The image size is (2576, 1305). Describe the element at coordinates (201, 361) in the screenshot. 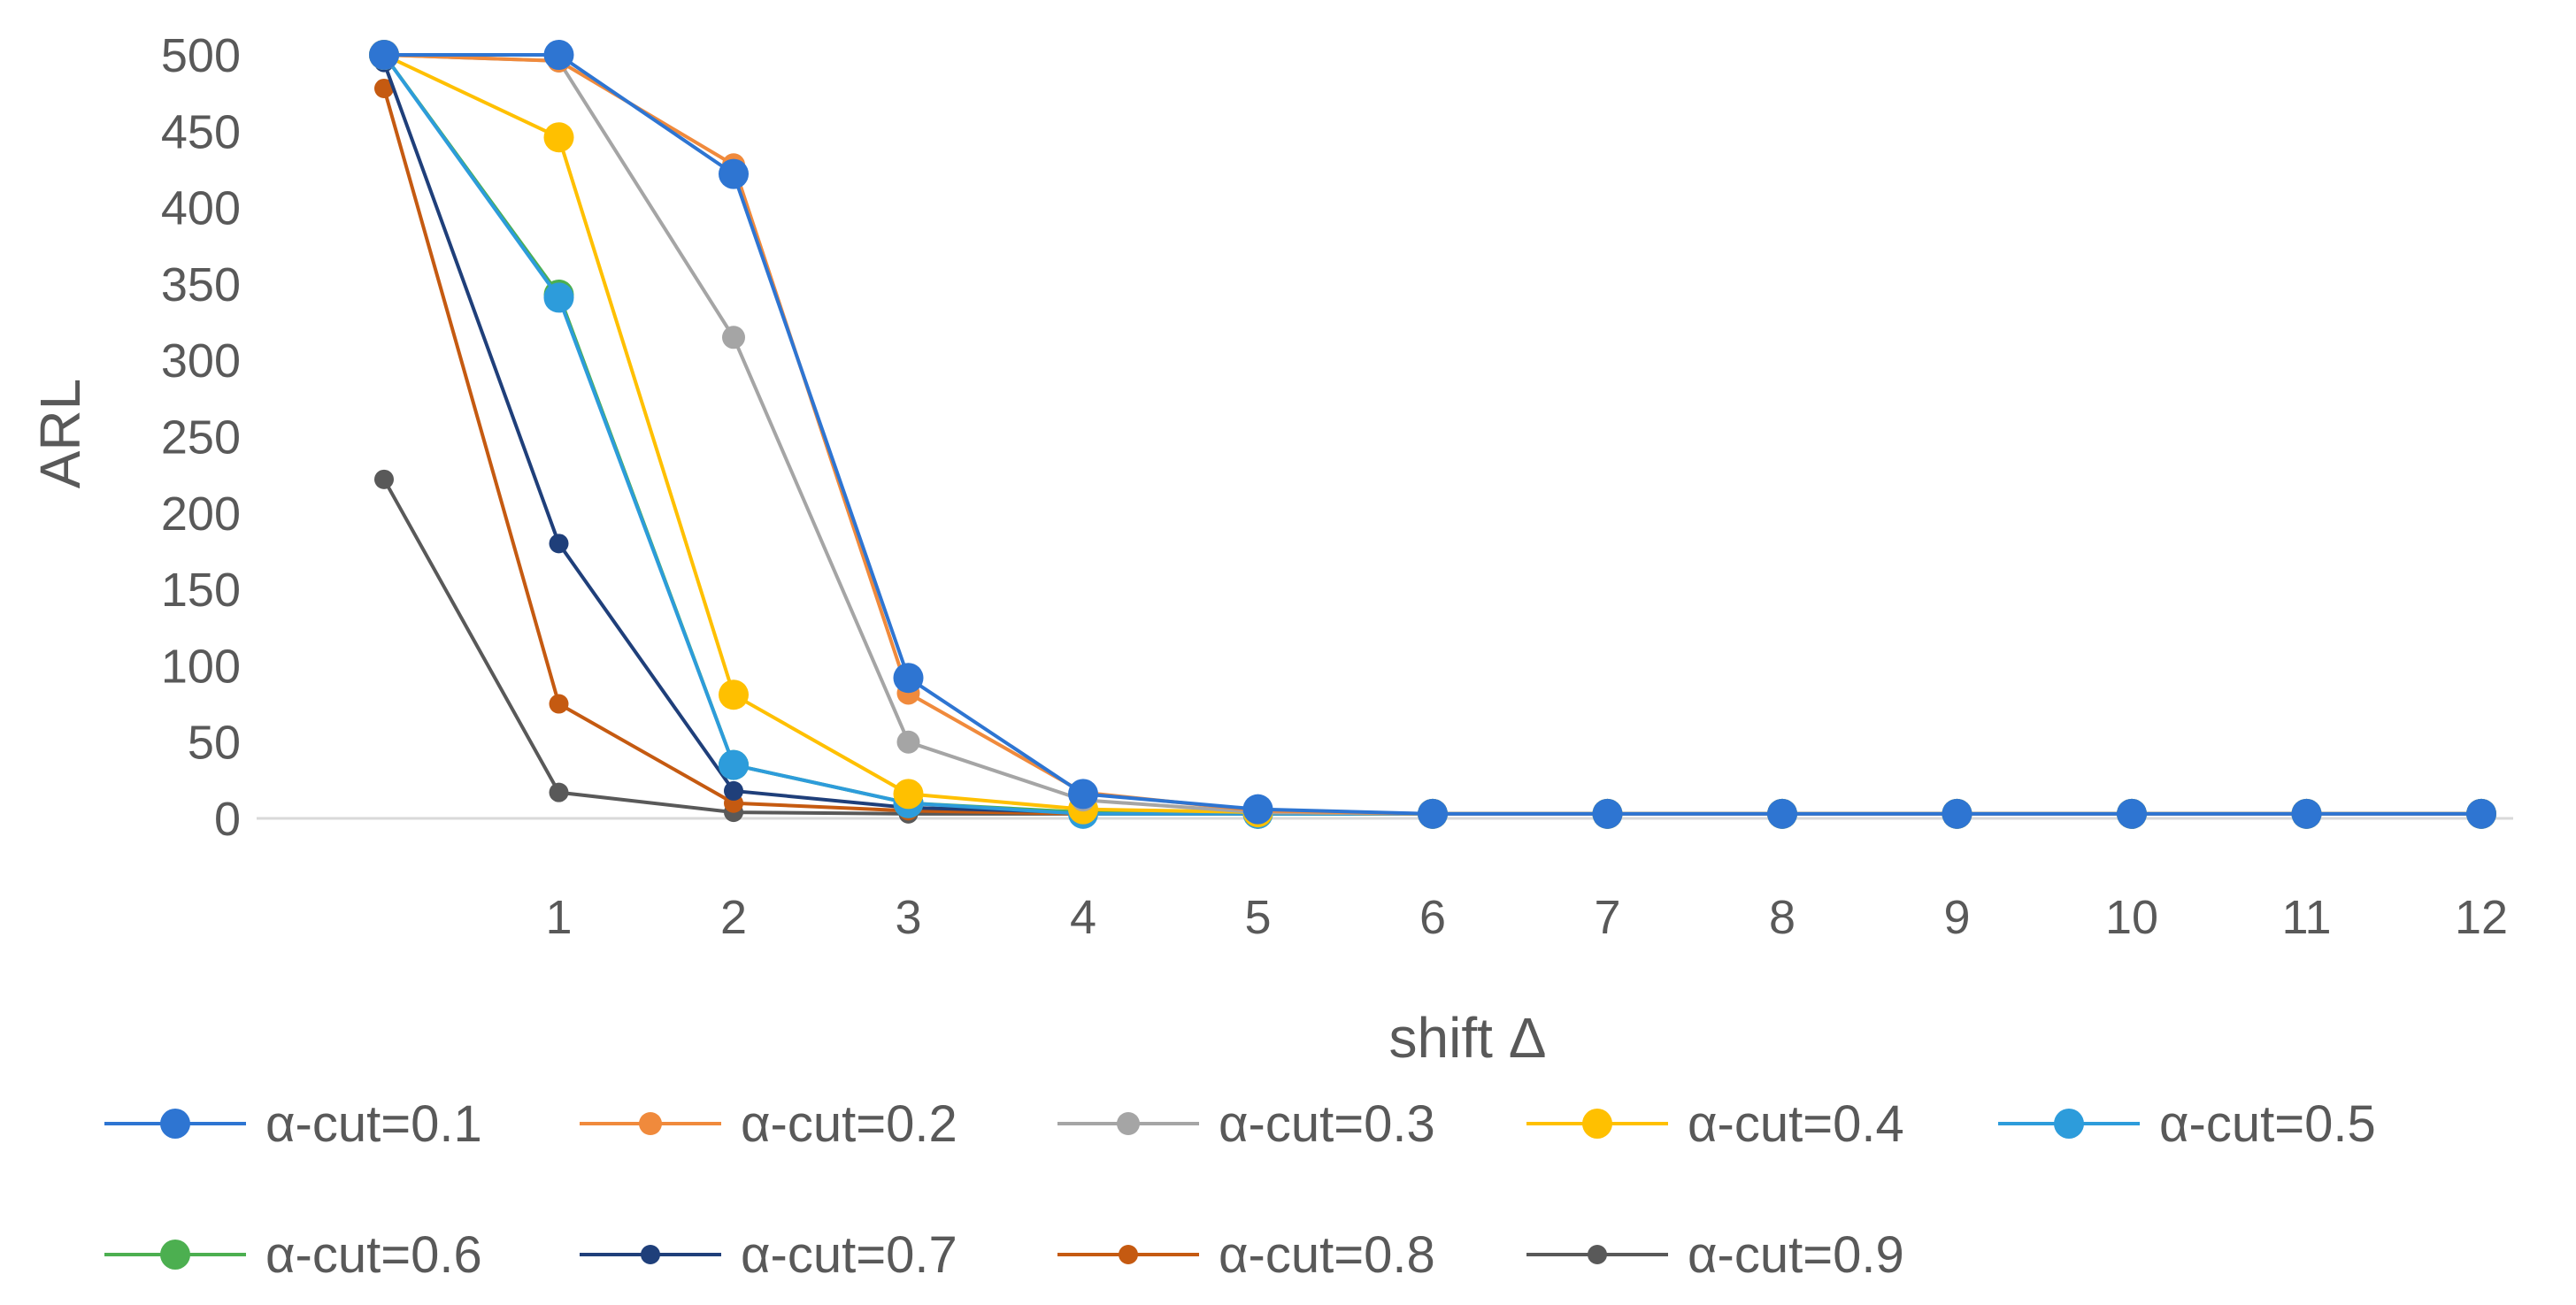

I see `y-tick-label: 300` at that location.